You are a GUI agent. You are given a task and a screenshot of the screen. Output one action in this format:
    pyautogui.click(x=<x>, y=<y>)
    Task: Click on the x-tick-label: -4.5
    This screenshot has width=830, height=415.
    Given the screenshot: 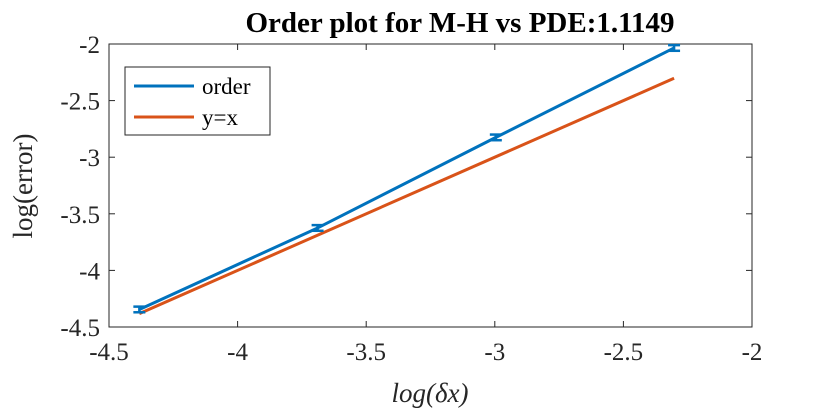 What is the action you would take?
    pyautogui.click(x=109, y=352)
    